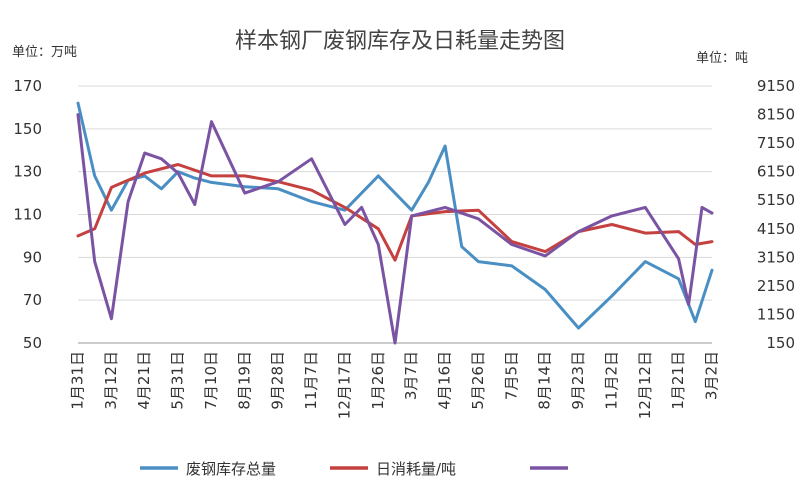 The image size is (800, 500). Describe the element at coordinates (231, 469) in the screenshot. I see `legend-label-0: 废钢库存总量` at that location.